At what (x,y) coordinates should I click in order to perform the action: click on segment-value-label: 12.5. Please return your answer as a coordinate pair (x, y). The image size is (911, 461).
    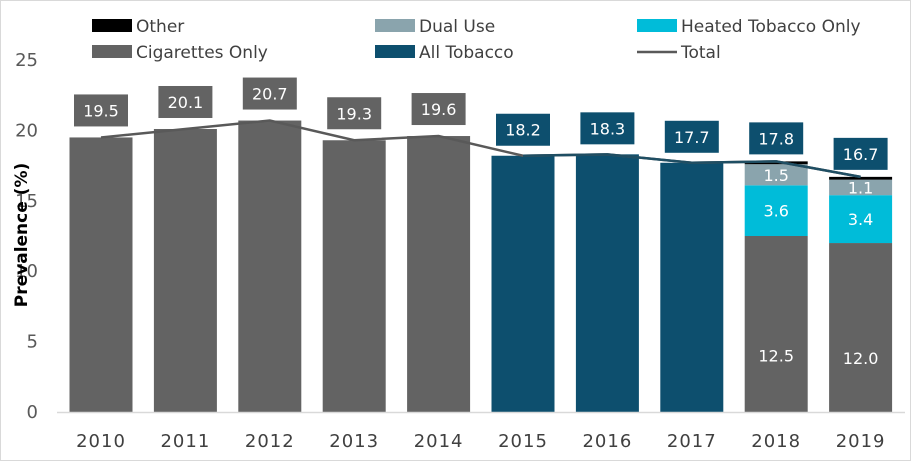
    Looking at the image, I should click on (776, 356).